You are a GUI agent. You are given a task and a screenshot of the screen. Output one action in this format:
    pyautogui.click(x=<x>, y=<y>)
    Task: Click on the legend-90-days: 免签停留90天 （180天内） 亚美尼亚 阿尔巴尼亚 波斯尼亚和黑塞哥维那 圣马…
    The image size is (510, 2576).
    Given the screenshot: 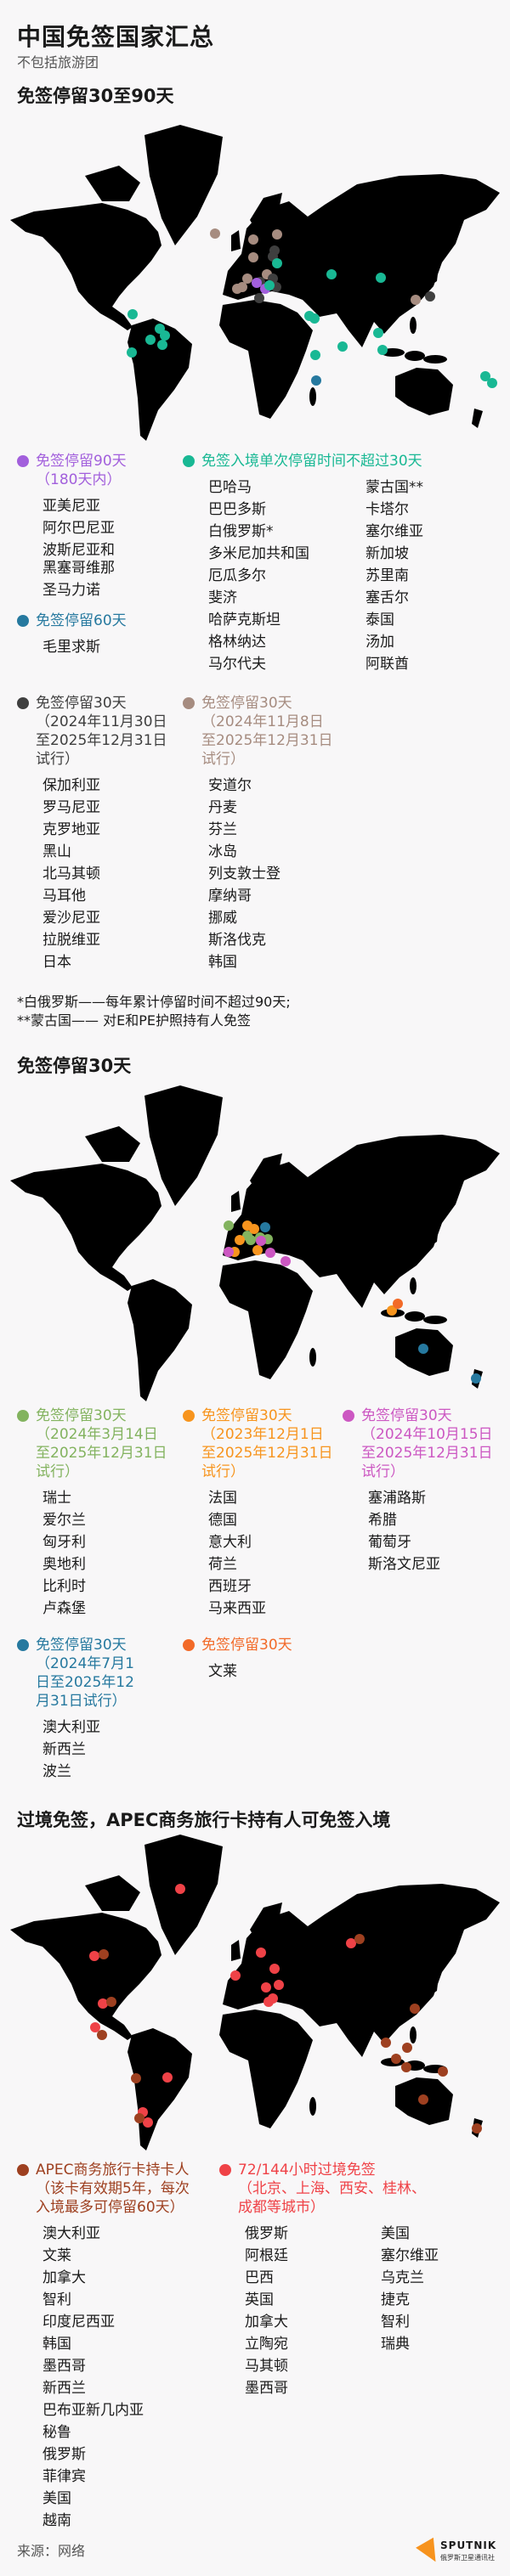 What is the action you would take?
    pyautogui.click(x=97, y=528)
    